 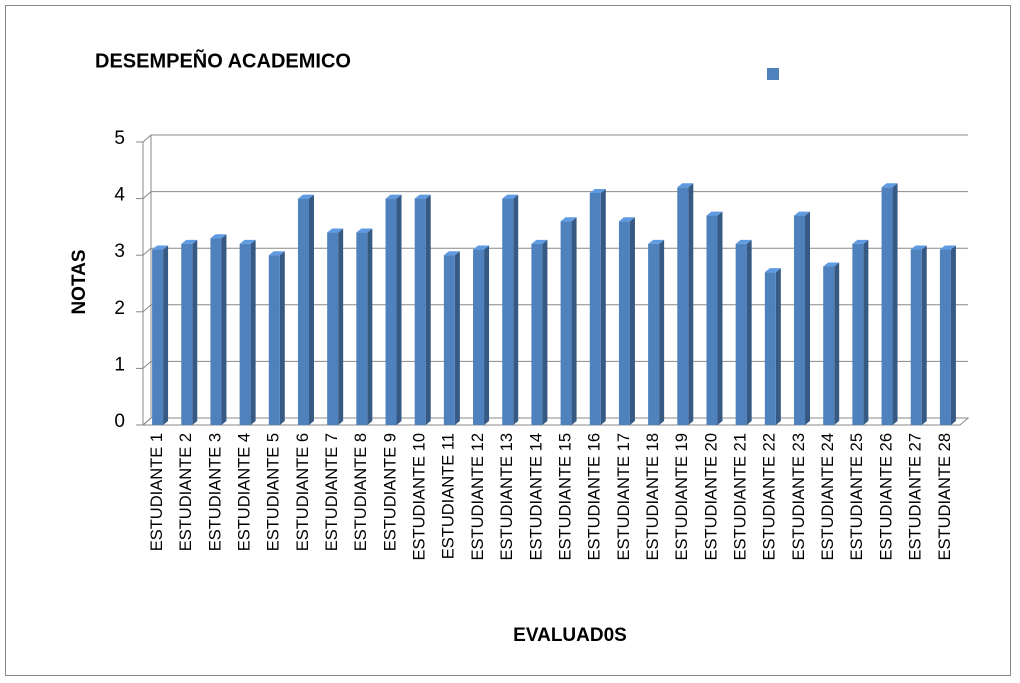 What do you see at coordinates (741, 496) in the screenshot?
I see `x-tick-label: ESTUDIANTE 21` at bounding box center [741, 496].